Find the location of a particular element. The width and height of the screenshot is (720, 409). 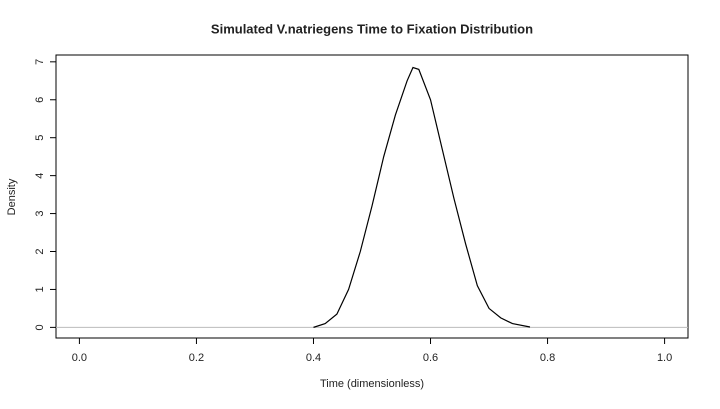

x-tick-label: 0.2 is located at coordinates (196, 358).